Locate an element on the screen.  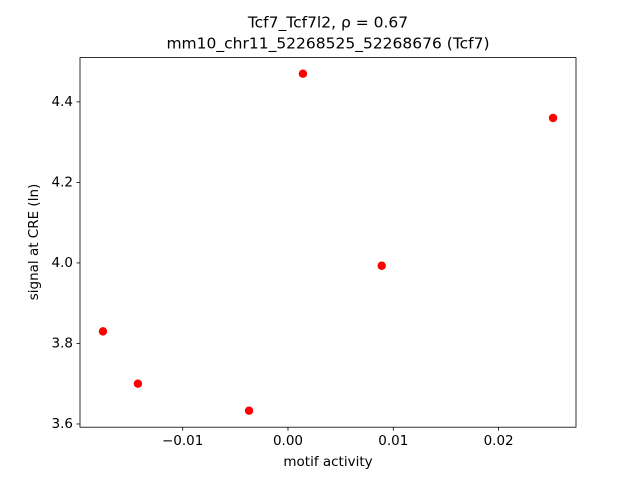
x-tick-label: 0.02 is located at coordinates (499, 441).